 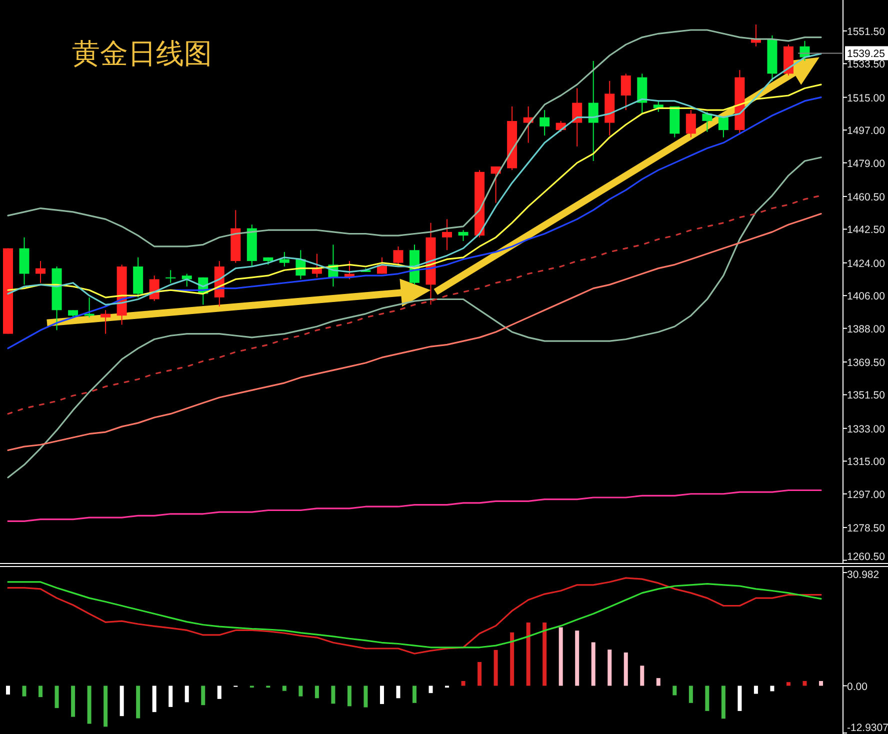 I want to click on line-series, so click(x=414, y=505).